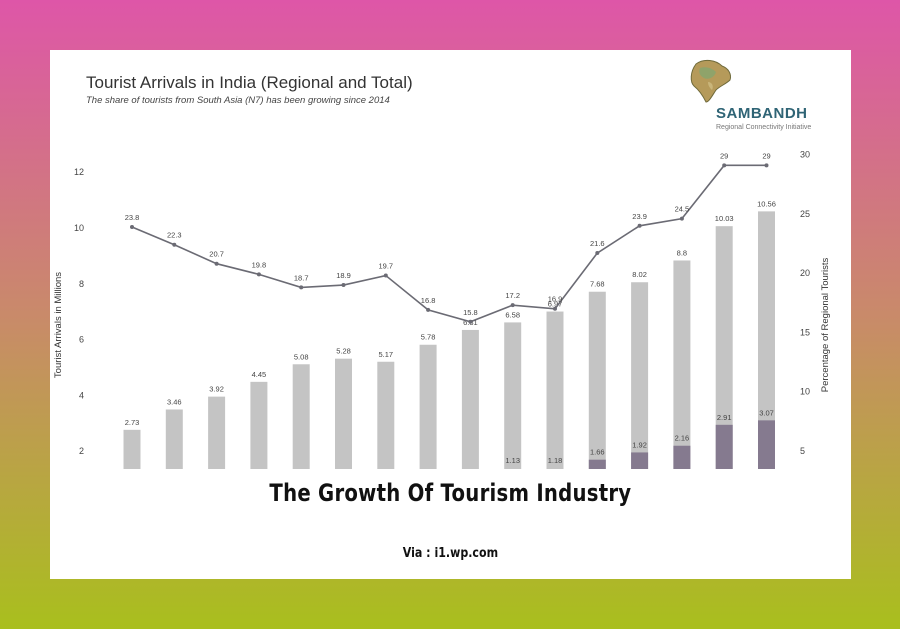 The image size is (900, 629). What do you see at coordinates (766, 203) in the screenshot?
I see `bar-total-label: 10.56` at bounding box center [766, 203].